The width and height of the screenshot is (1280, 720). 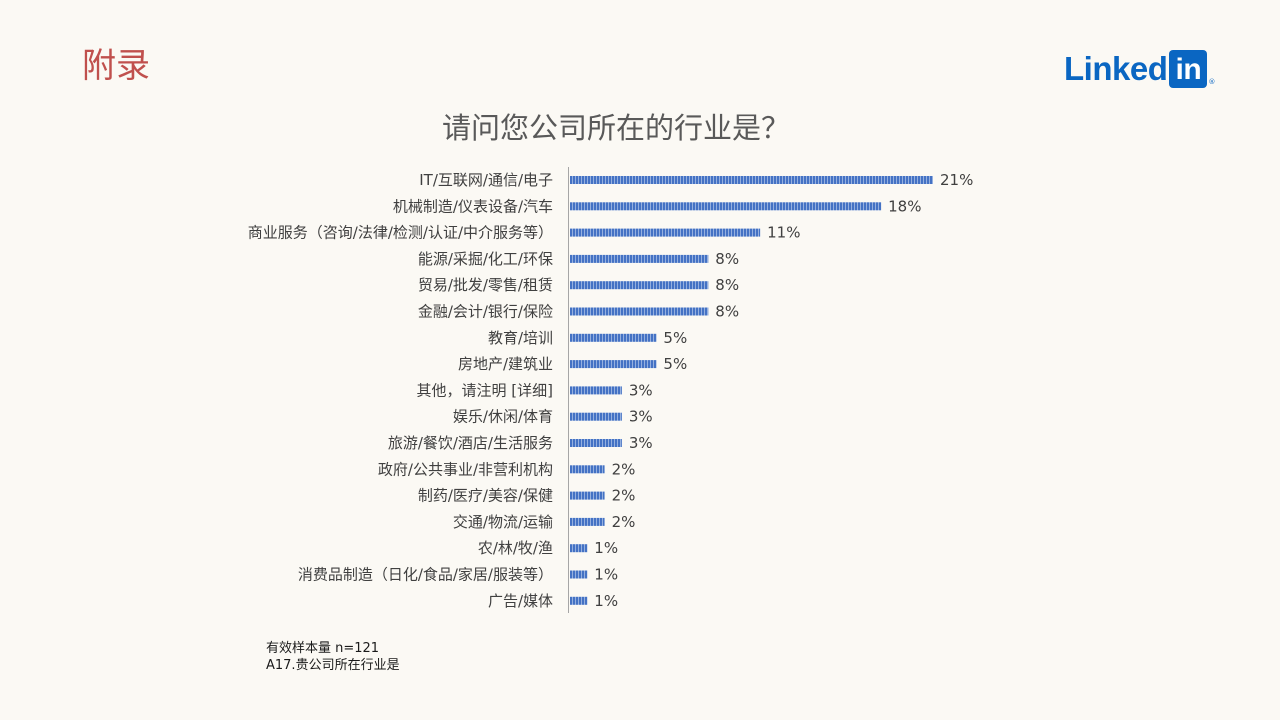 What do you see at coordinates (520, 338) in the screenshot?
I see `category-label: 教育/培训` at bounding box center [520, 338].